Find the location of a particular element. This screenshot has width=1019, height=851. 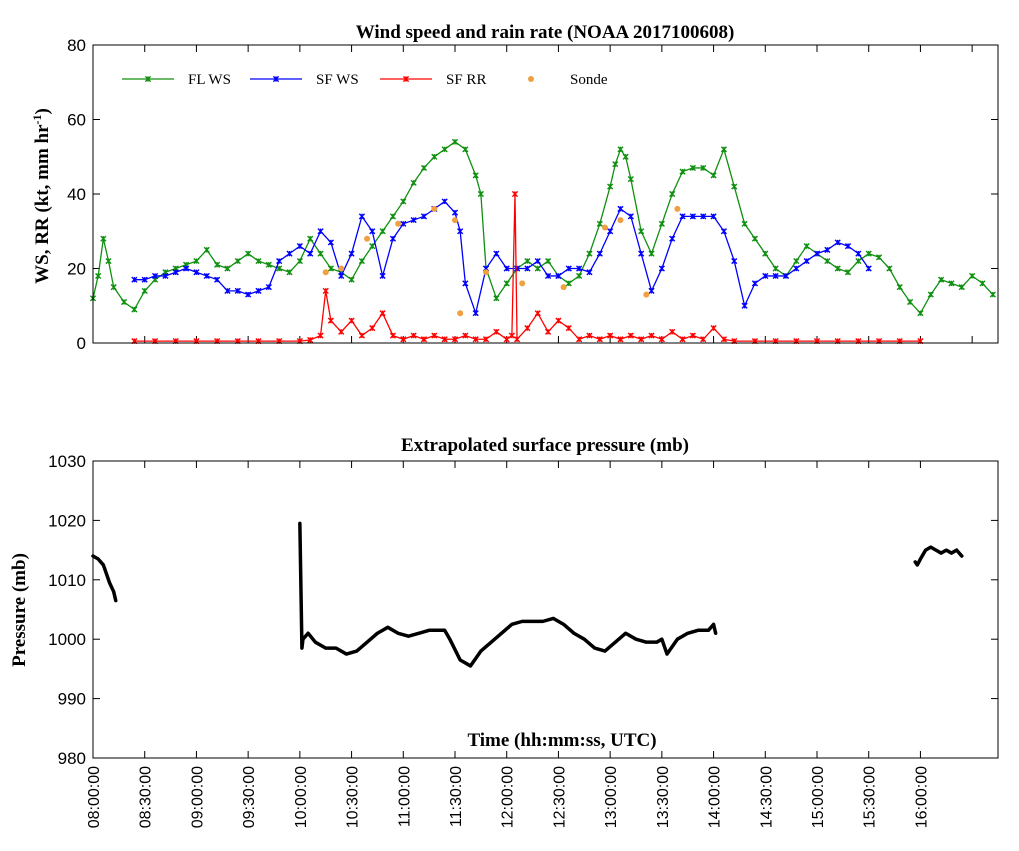

x-tick-label: 08:30:00 is located at coordinates (146, 797).